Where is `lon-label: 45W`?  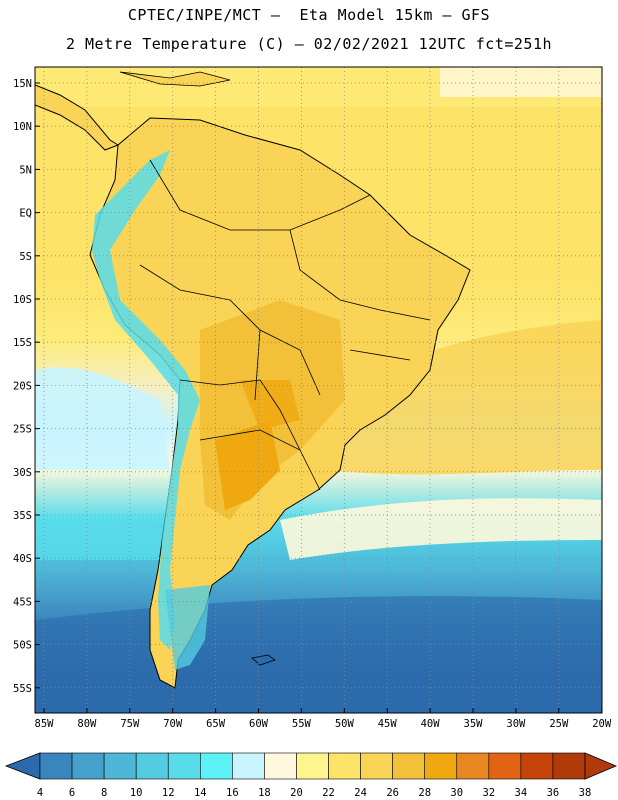 lon-label: 45W is located at coordinates (388, 724).